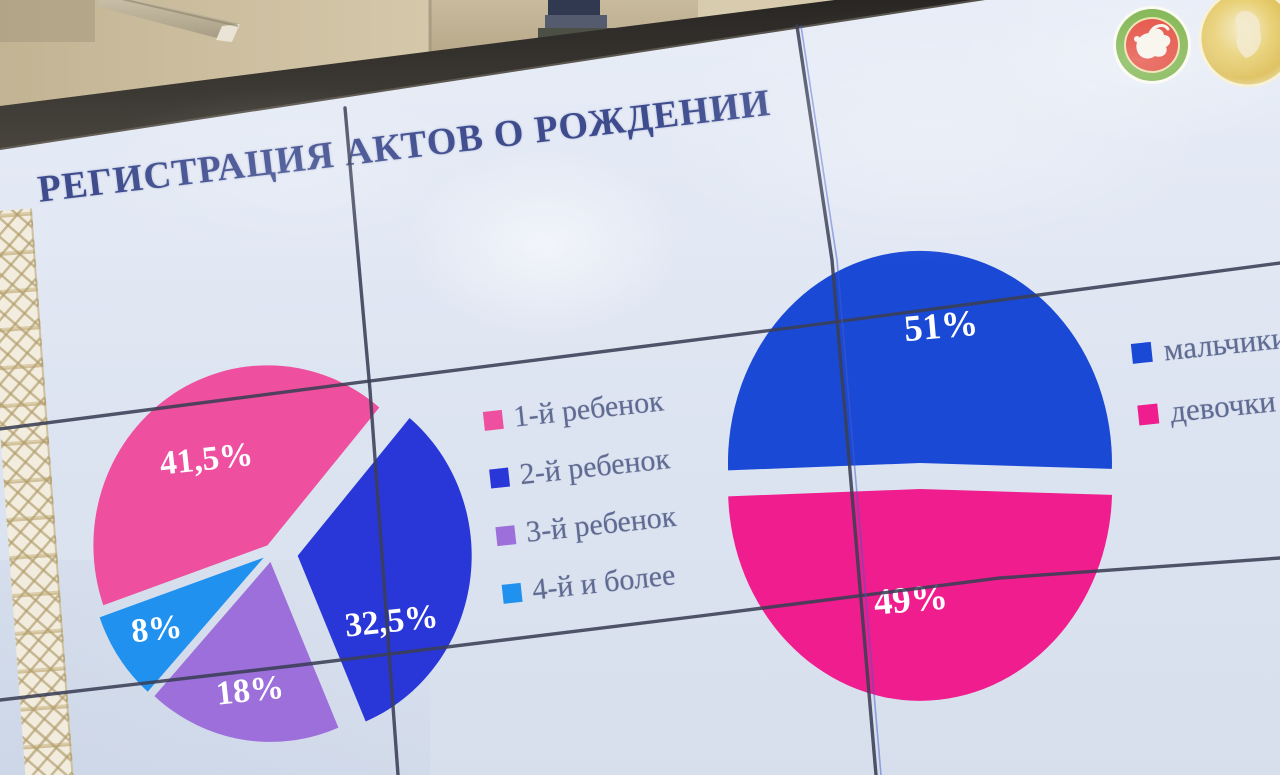 This screenshot has width=1280, height=775. Describe the element at coordinates (595, 467) in the screenshot. I see `legend-label: 2-й ребенок` at that location.